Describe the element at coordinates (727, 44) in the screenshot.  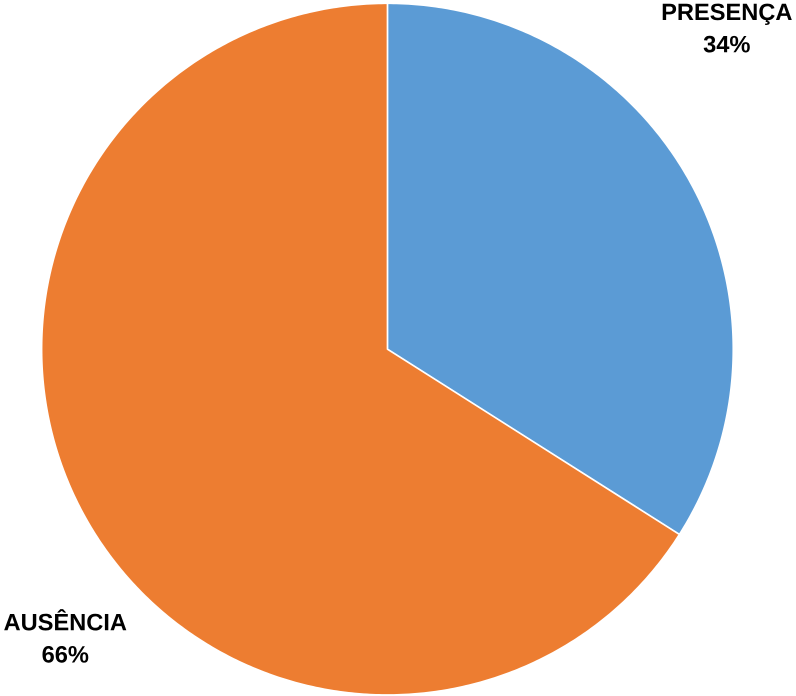
I see `data-label: 34%` at that location.